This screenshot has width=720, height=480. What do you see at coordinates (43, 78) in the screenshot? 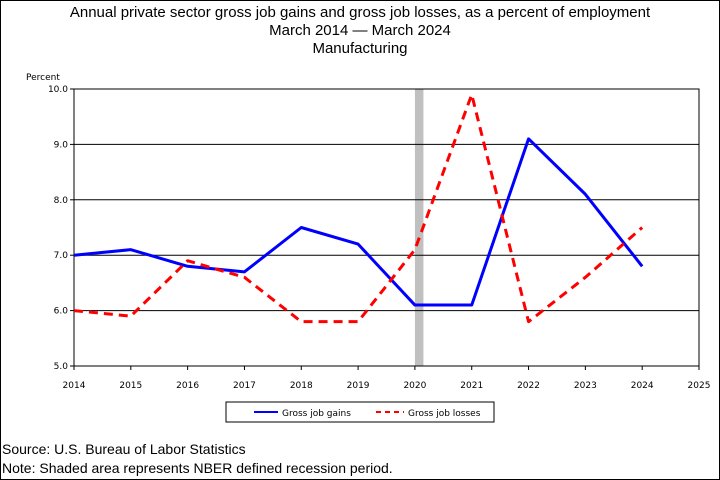
I see `y-axis-label: Percent` at bounding box center [43, 78].